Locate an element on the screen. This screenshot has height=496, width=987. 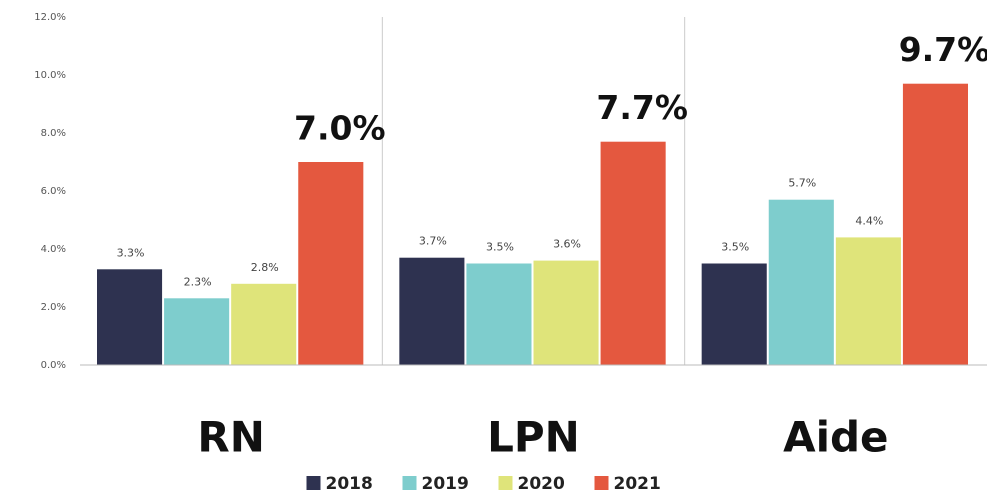
category-label: Aide is located at coordinates (835, 437).